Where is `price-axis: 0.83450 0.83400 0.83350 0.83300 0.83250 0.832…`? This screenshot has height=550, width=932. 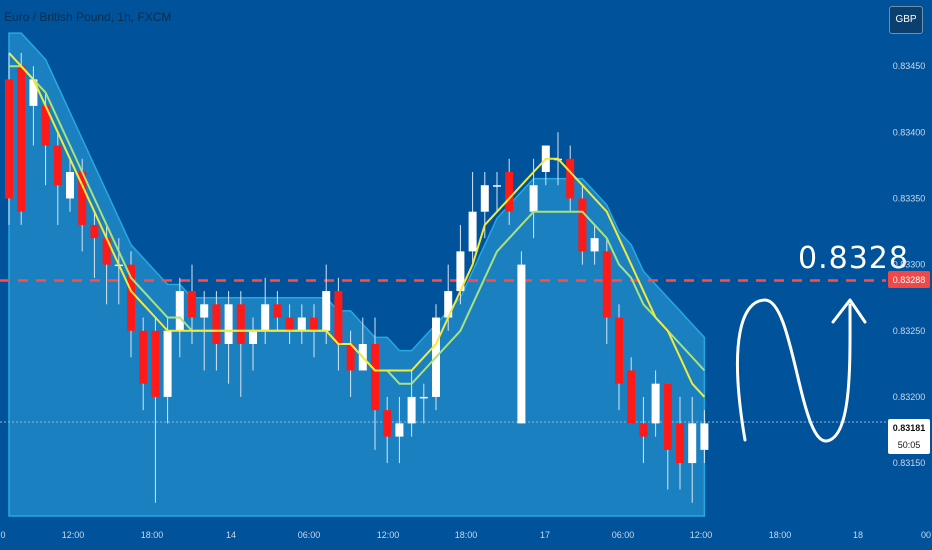 price-axis: 0.83450 0.83400 0.83350 0.83300 0.83250 0.832… is located at coordinates (909, 264).